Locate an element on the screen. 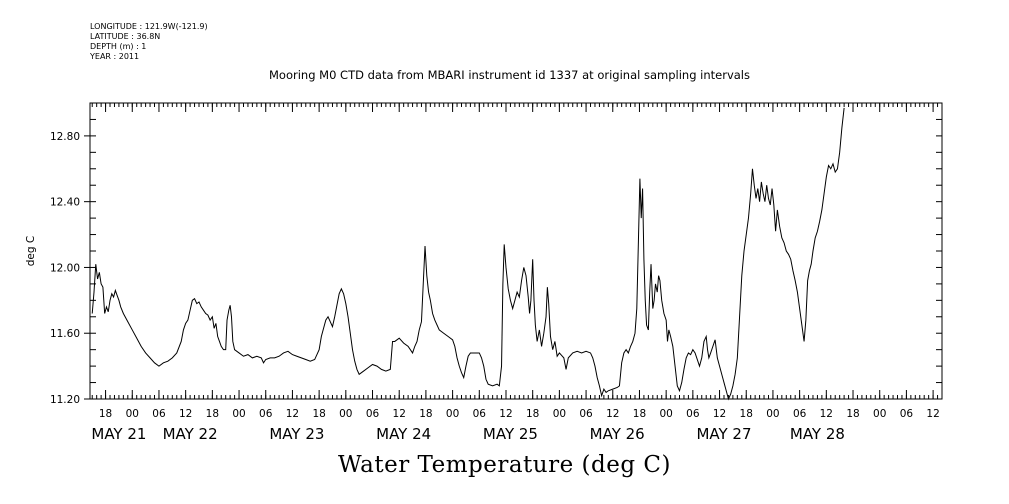 The height and width of the screenshot is (504, 1009). year-text: YEAR : 2011 is located at coordinates (115, 56).